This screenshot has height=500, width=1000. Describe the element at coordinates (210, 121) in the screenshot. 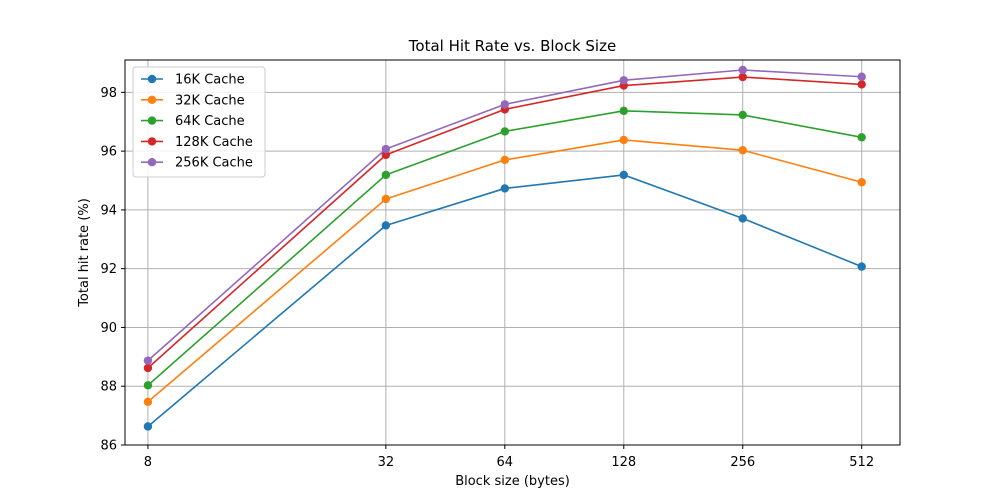

I see `legend-label: 64K Cache` at that location.